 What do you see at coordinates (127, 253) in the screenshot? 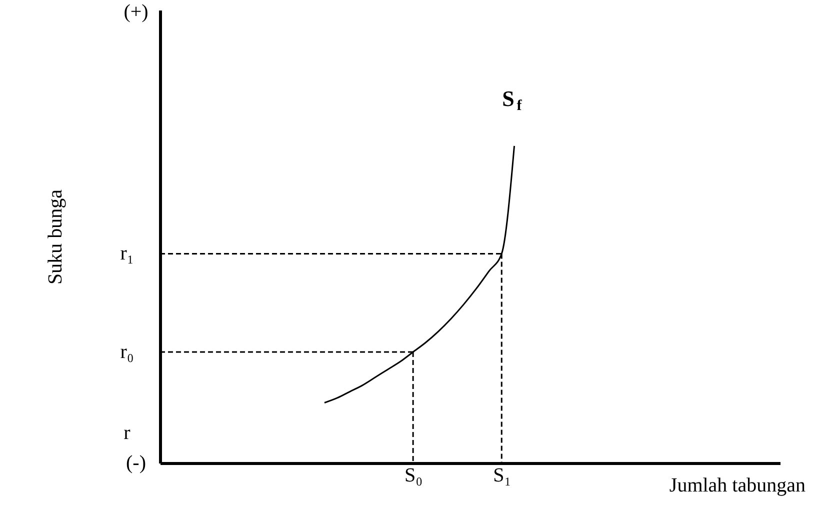
I see `text: r₁` at bounding box center [127, 253].